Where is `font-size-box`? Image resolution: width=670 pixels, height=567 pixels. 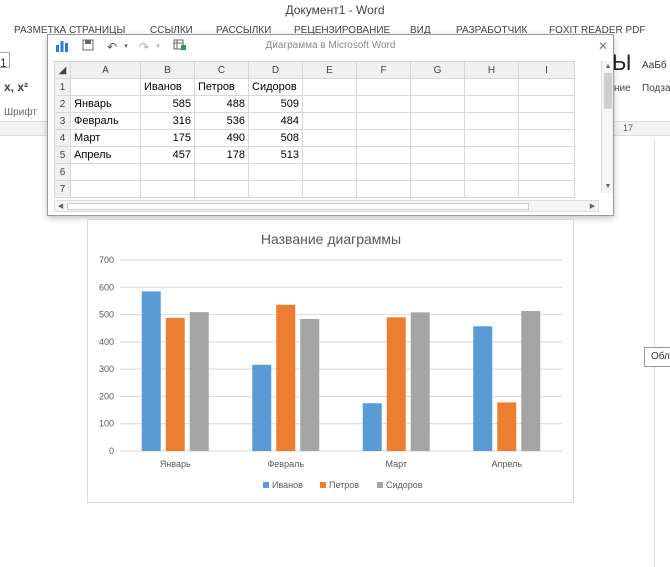
font-size-box is located at coordinates (5, 60).